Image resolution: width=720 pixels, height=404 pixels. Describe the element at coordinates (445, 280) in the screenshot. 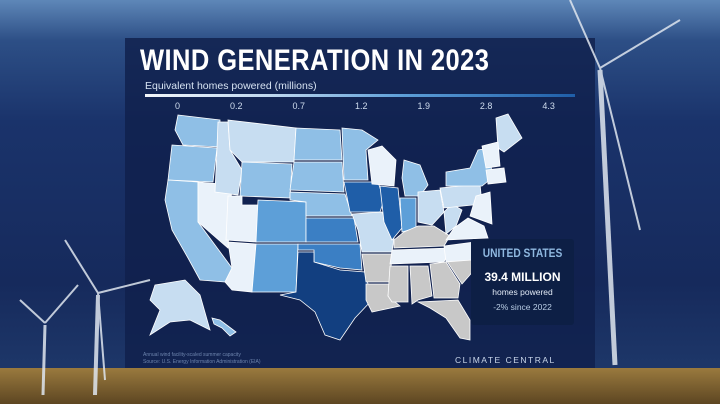

I see `state-ga` at that location.